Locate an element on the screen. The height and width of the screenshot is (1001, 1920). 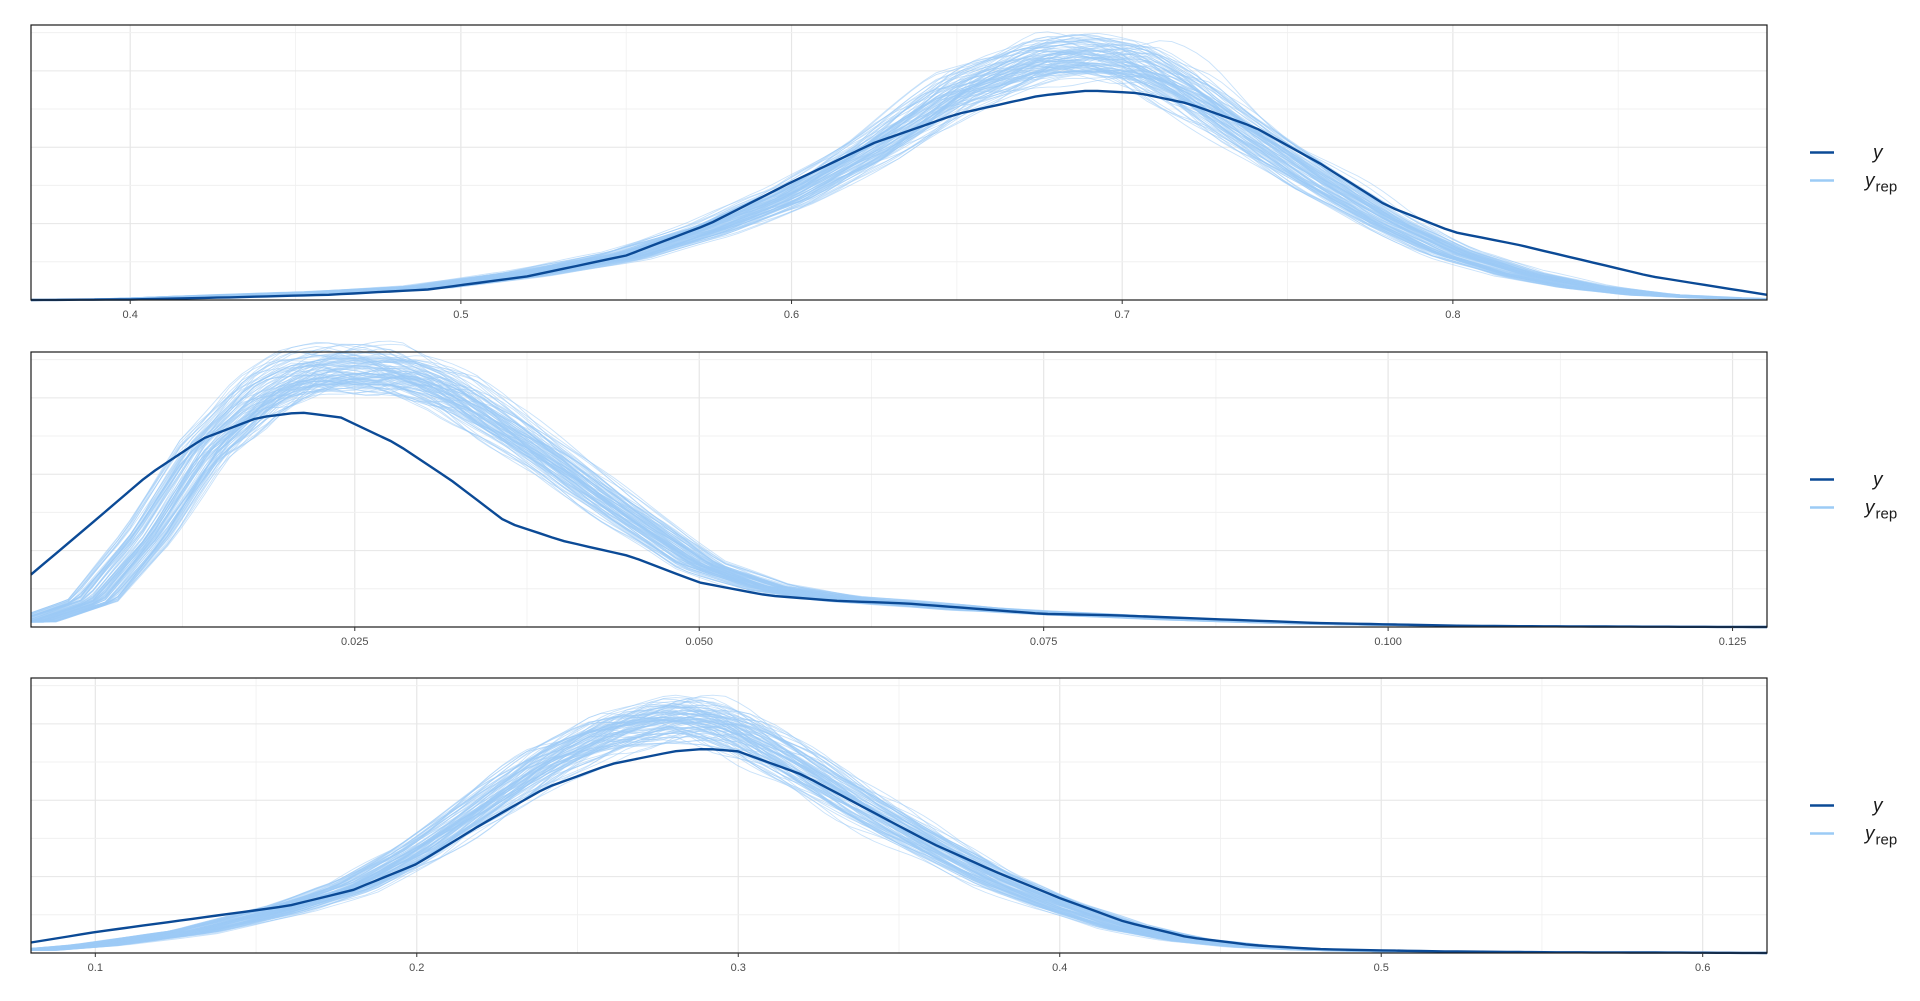
x-tick-label: 0.025 is located at coordinates (355, 642).